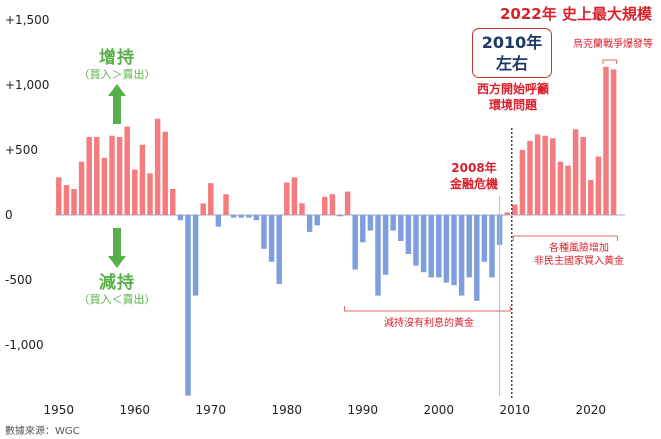 The image size is (661, 439). Describe the element at coordinates (173, 202) in the screenshot. I see `bar-1965` at that location.